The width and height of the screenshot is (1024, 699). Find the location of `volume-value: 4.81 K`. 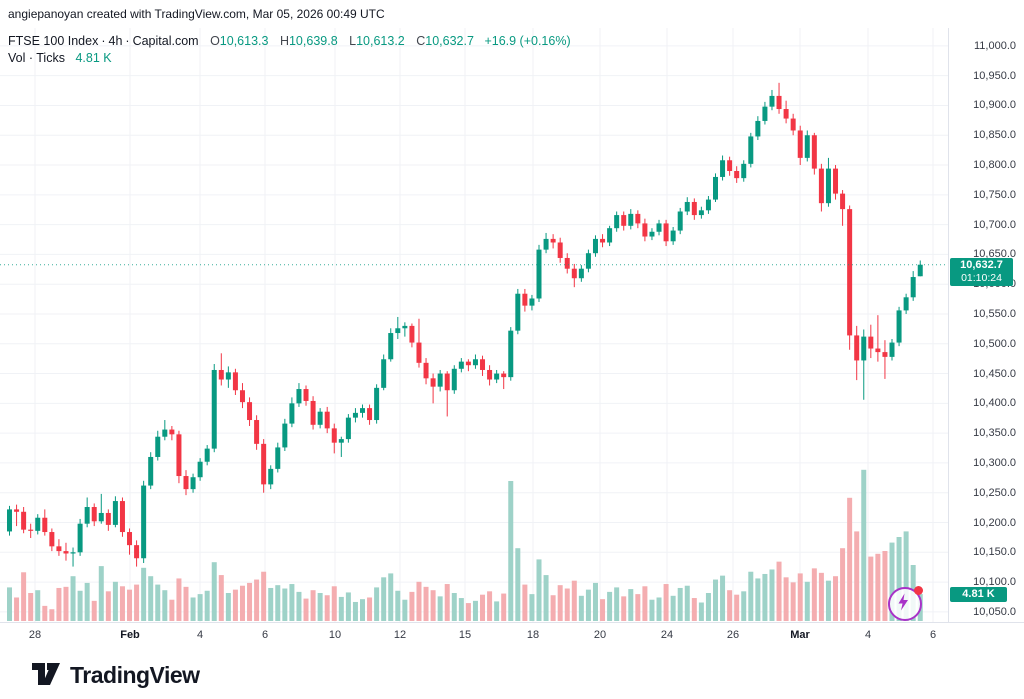

volume-value: 4.81 K is located at coordinates (93, 58).